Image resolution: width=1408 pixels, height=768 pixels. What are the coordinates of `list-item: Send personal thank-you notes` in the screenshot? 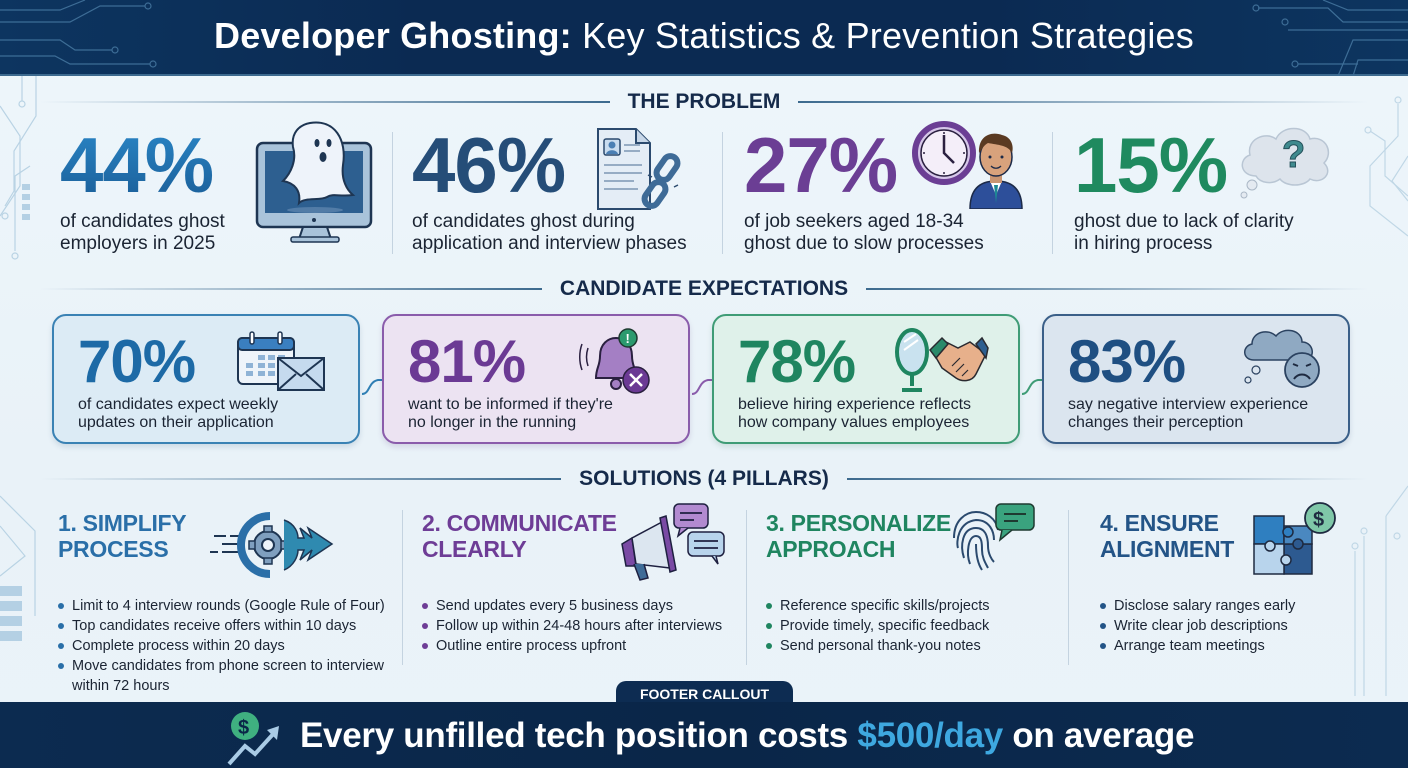 It's located at (916, 646).